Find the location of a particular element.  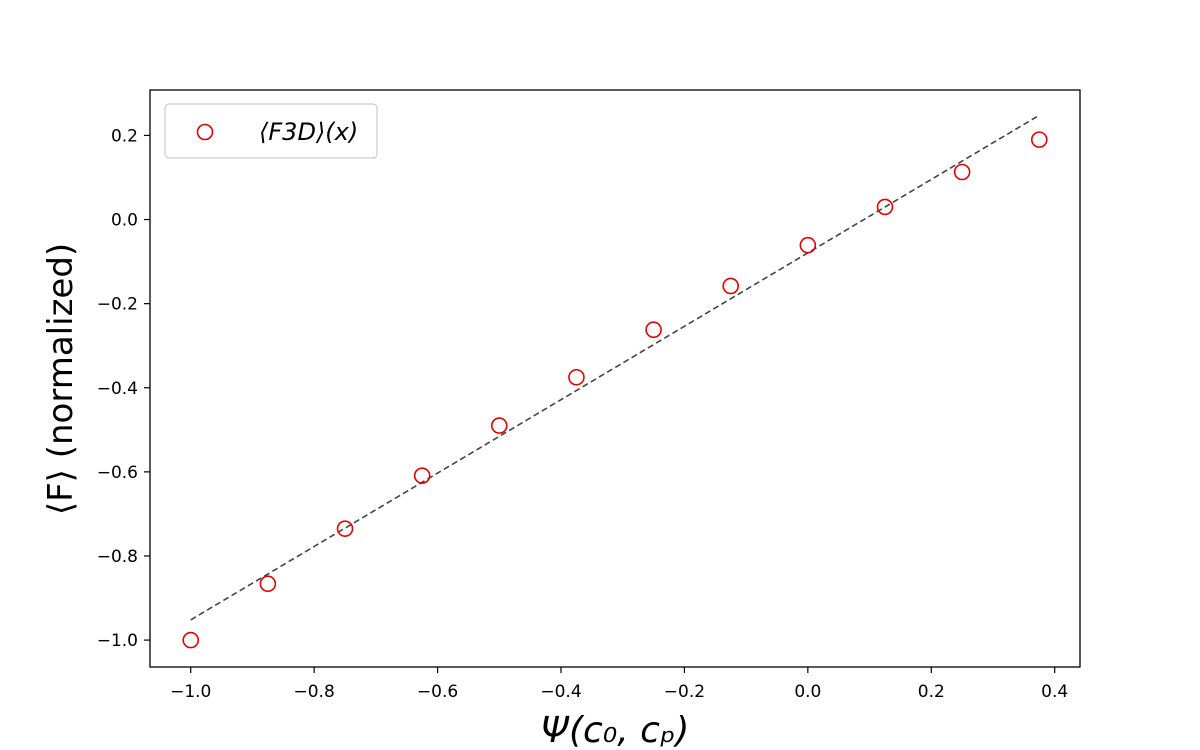

legend-label: ⟨F3D⟩(x) is located at coordinates (308, 132).